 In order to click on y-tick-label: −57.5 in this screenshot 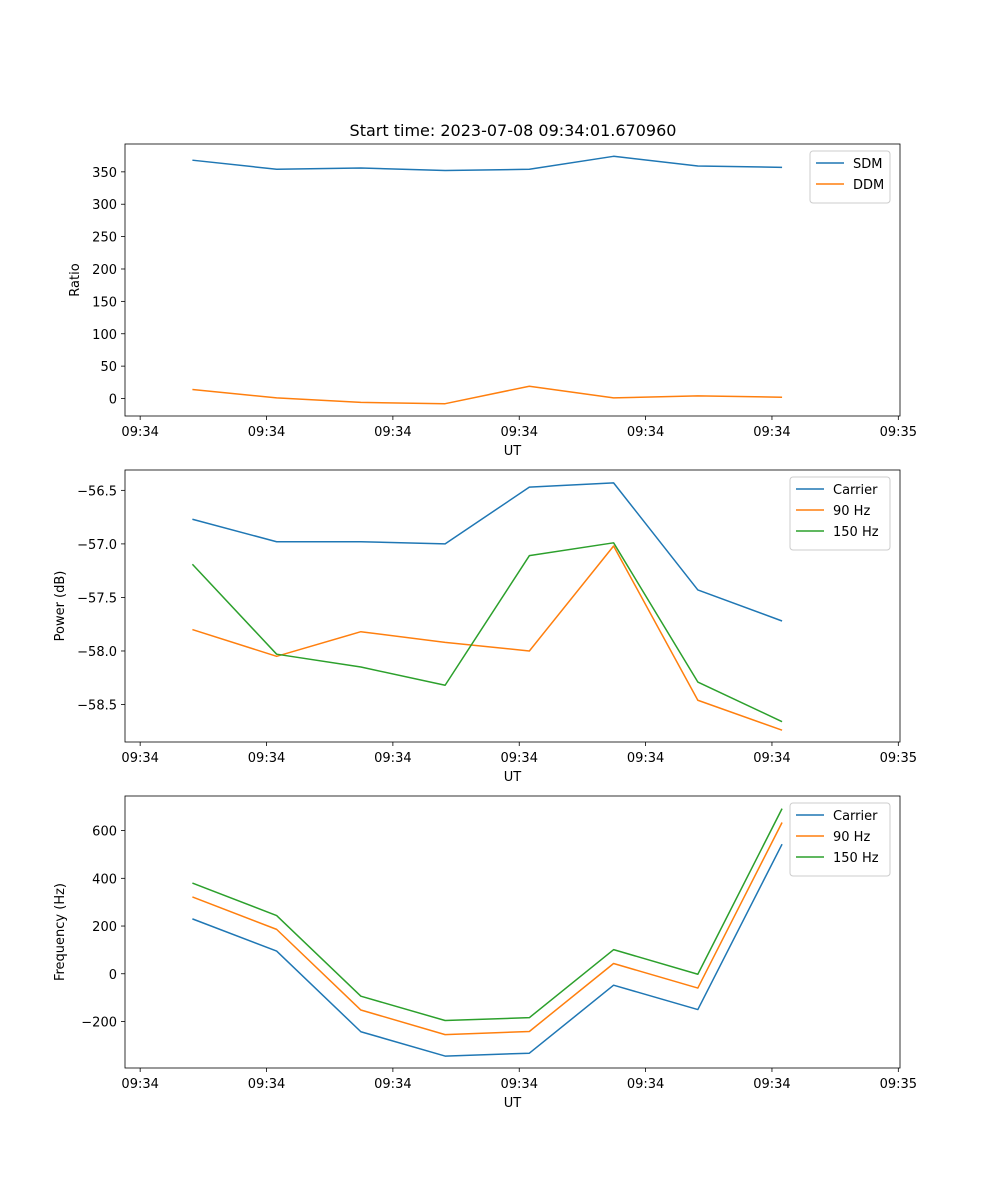, I will do `click(97, 598)`.